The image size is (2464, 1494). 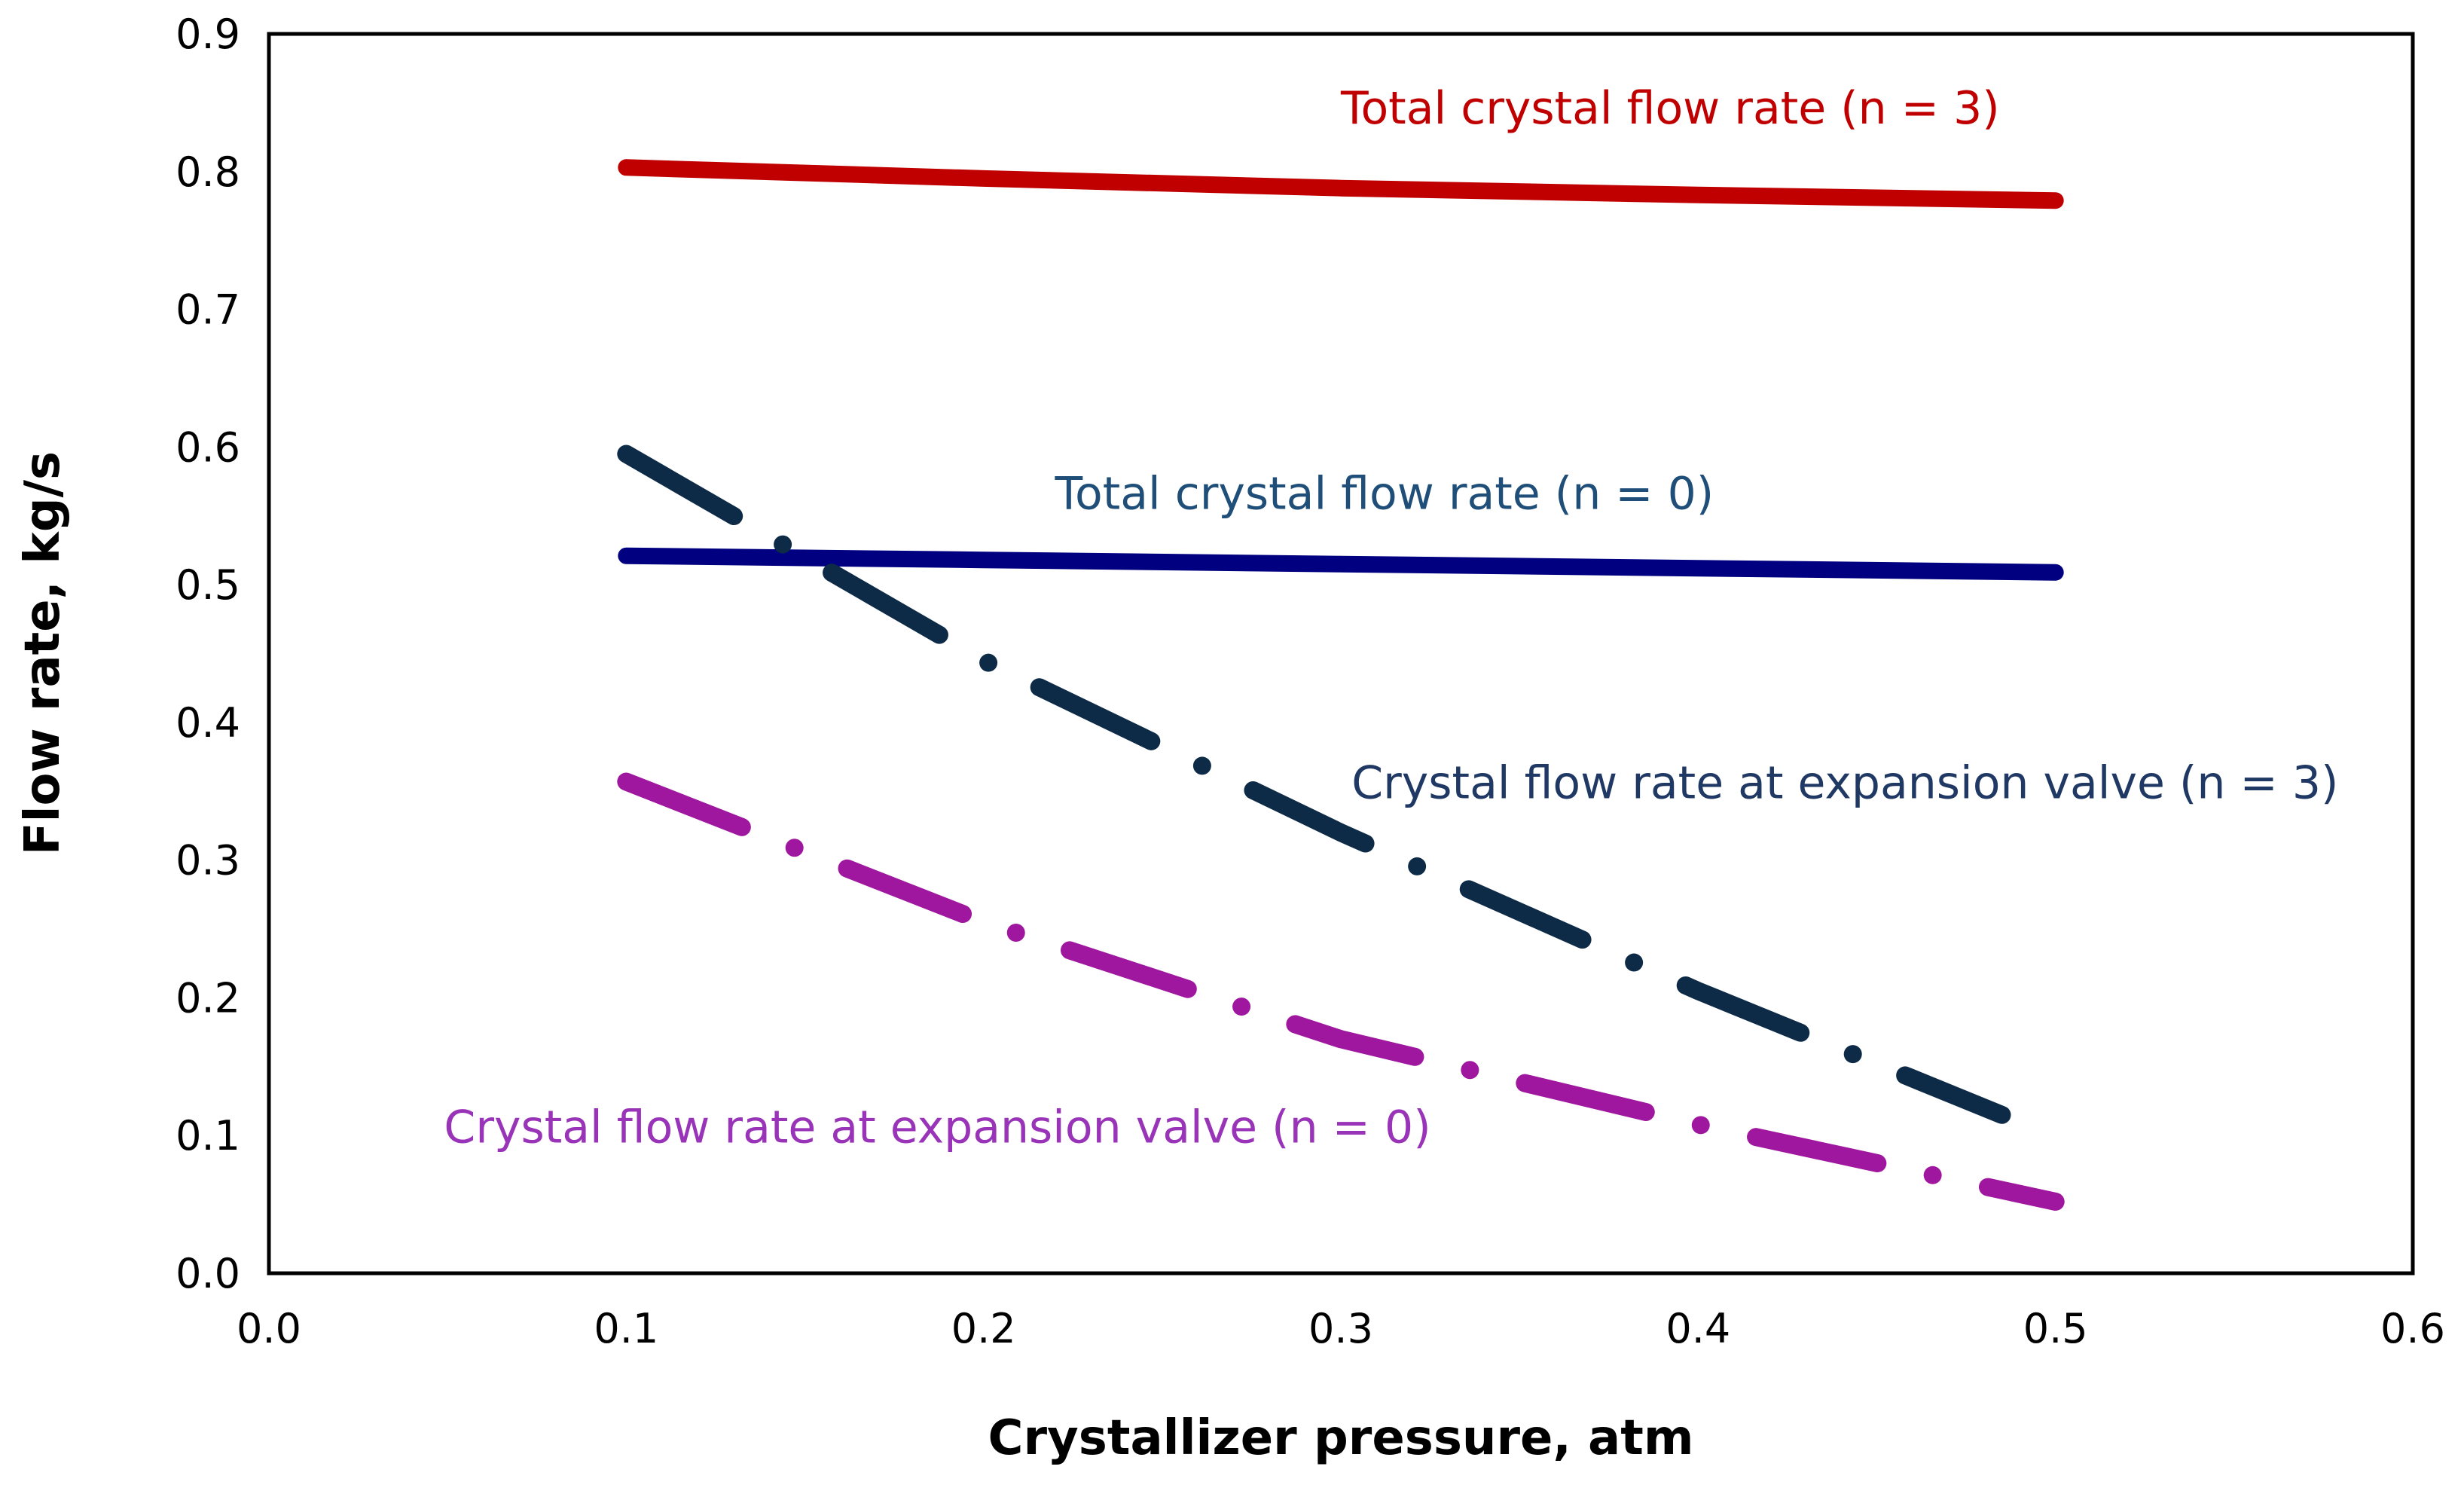 What do you see at coordinates (208, 310) in the screenshot?
I see `y-tick-label: 0.7` at bounding box center [208, 310].